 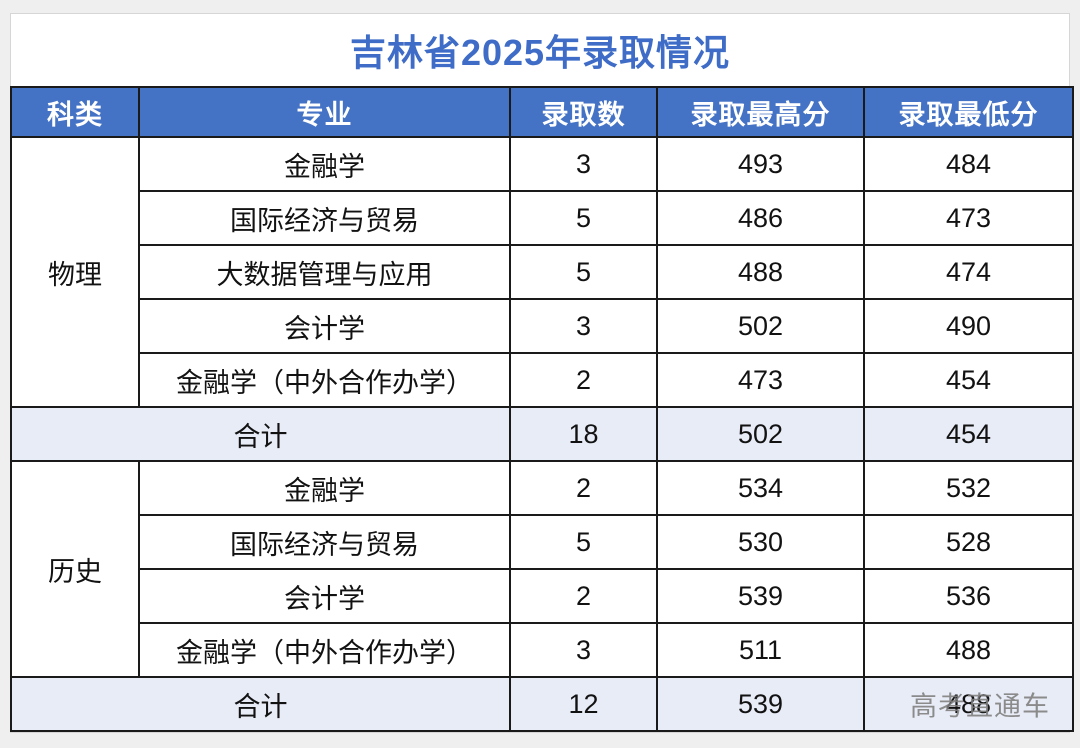 I want to click on header-category: 科类, so click(x=75, y=112).